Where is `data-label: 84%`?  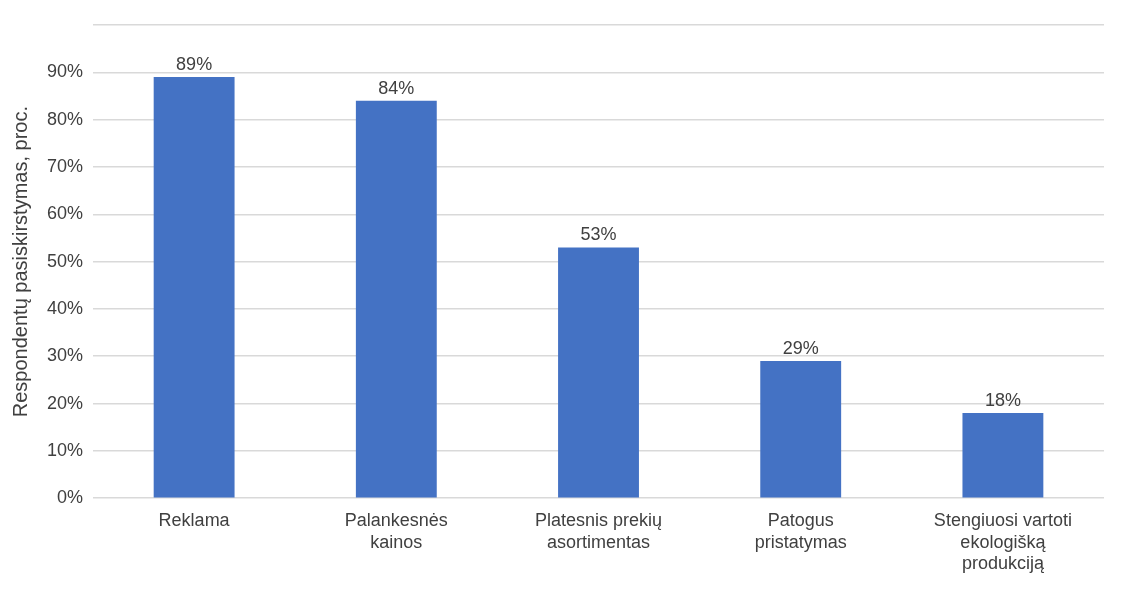 data-label: 84% is located at coordinates (396, 87).